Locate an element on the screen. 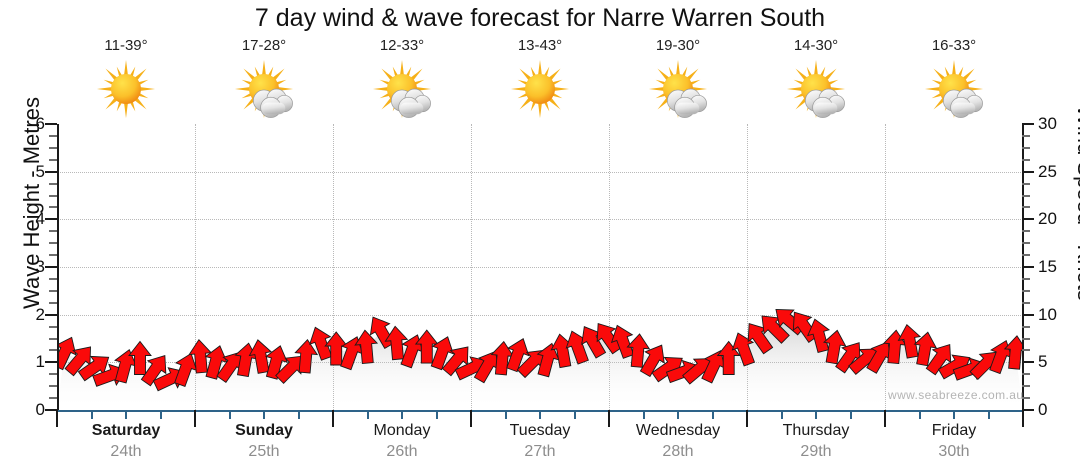 Image resolution: width=1080 pixels, height=475 pixels. day-temperature-range: 11-39° is located at coordinates (126, 45).